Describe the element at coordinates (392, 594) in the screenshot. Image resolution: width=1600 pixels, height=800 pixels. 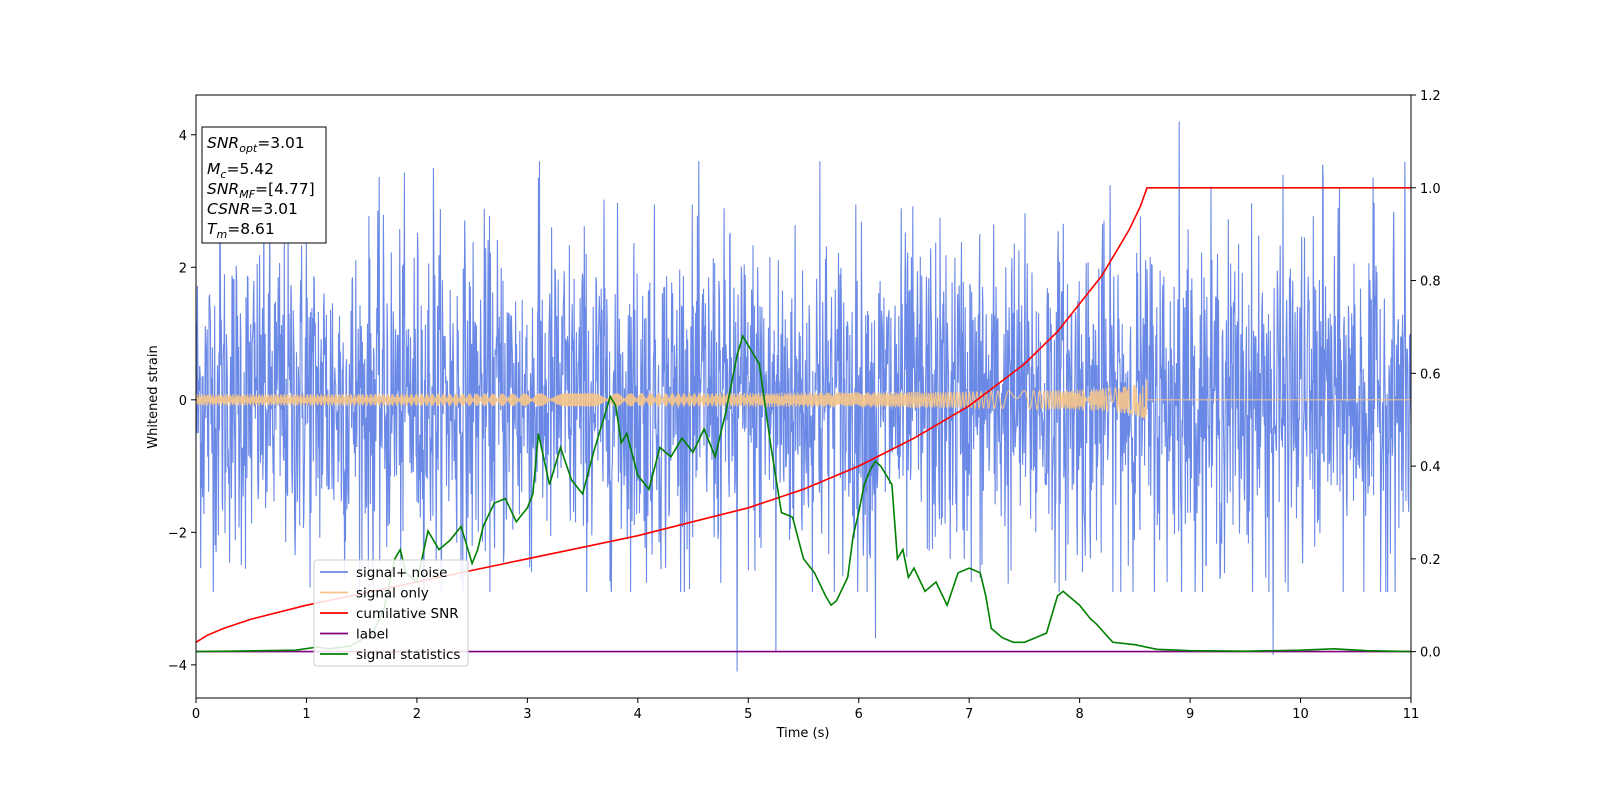
I see `legend-label: signal only` at that location.